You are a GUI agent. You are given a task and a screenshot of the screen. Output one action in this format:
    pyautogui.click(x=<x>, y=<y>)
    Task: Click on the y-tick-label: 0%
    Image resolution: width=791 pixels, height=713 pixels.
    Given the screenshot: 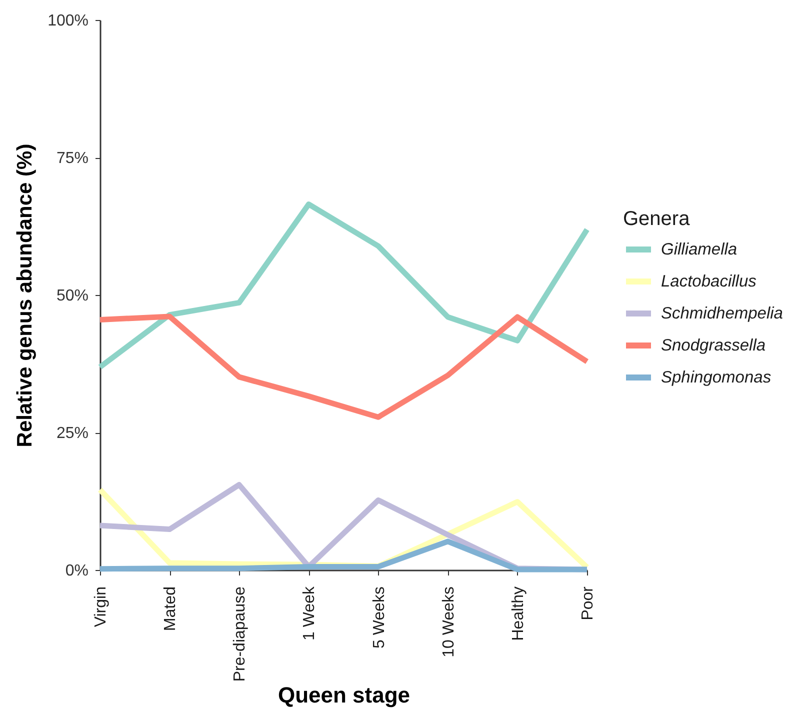 What is the action you would take?
    pyautogui.click(x=76, y=571)
    